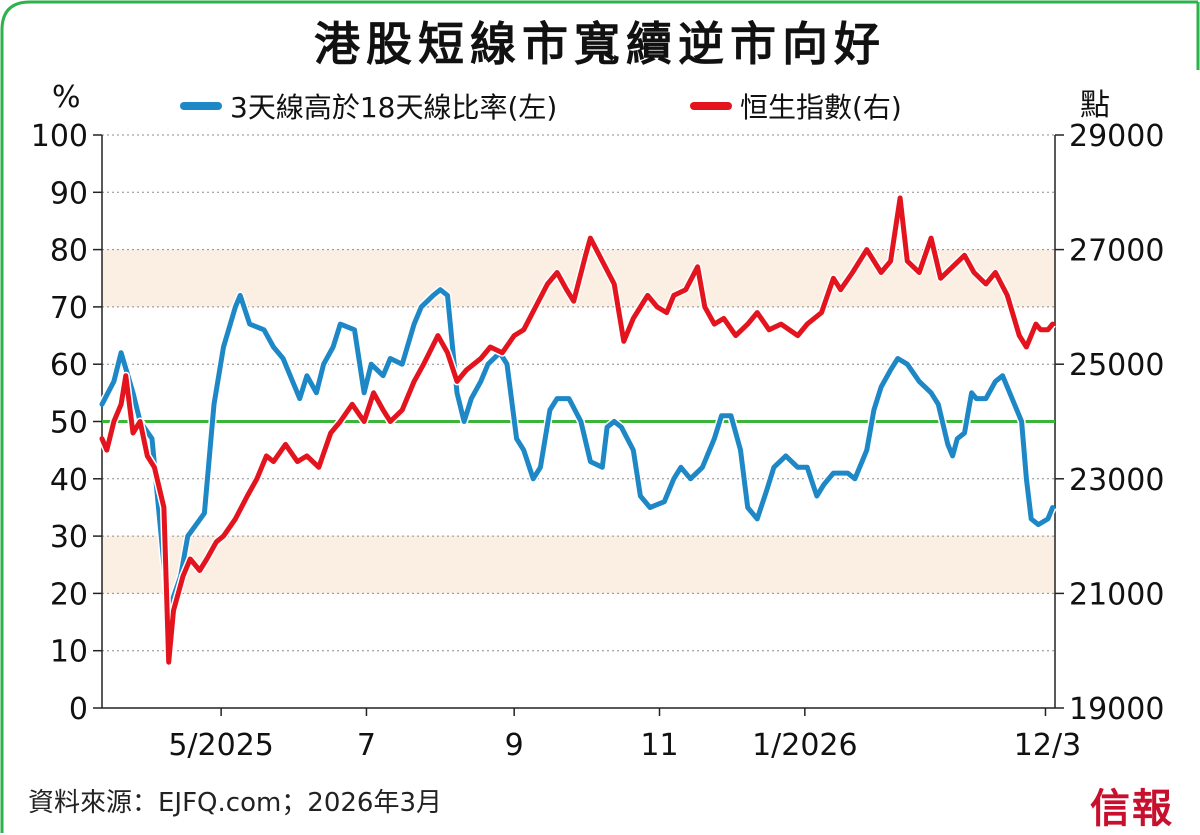 Image resolution: width=1200 pixels, height=835 pixels. Describe the element at coordinates (235, 803) in the screenshot. I see `source-note: 資料來源：EJFQ.com；2026年3月` at that location.